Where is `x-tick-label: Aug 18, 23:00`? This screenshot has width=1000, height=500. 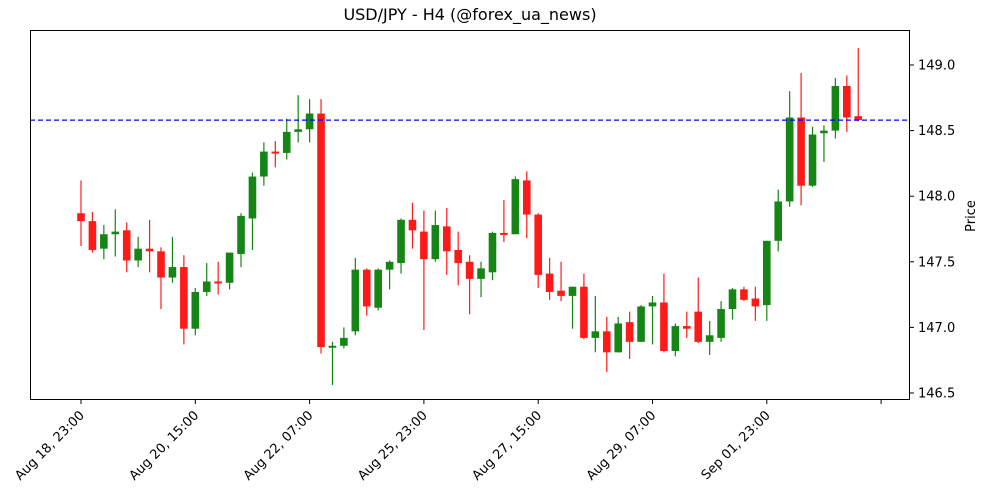
x-tick-label: Aug 18, 23:00 is located at coordinates (50, 446).